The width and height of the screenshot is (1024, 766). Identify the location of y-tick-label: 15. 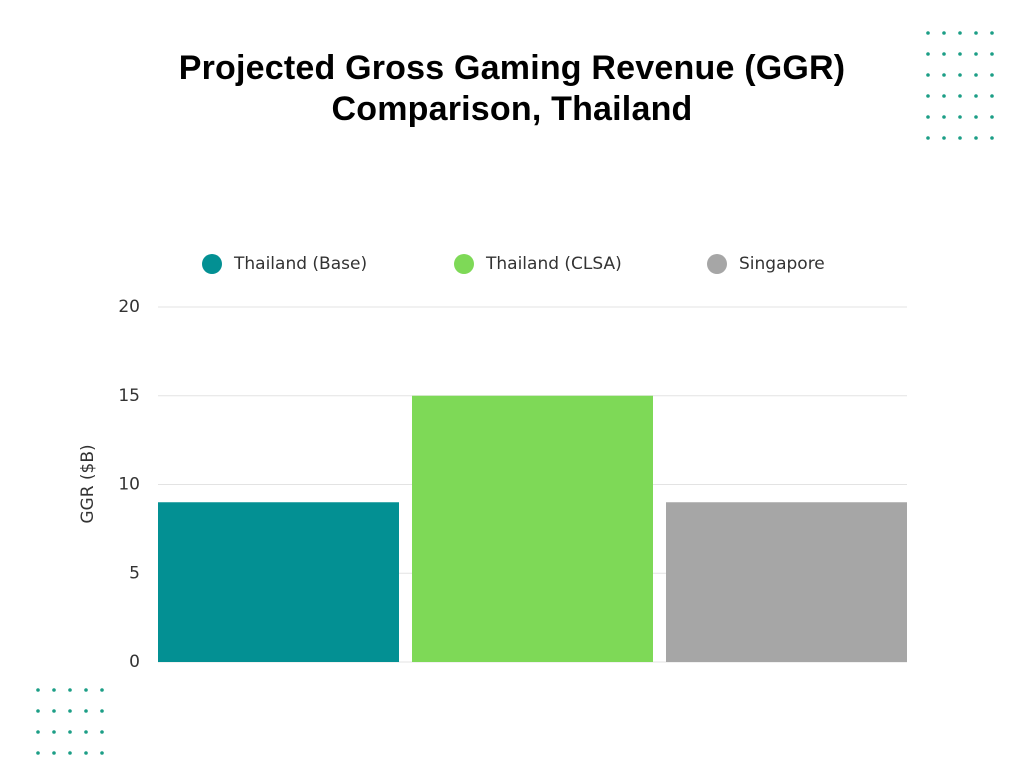
(129, 396).